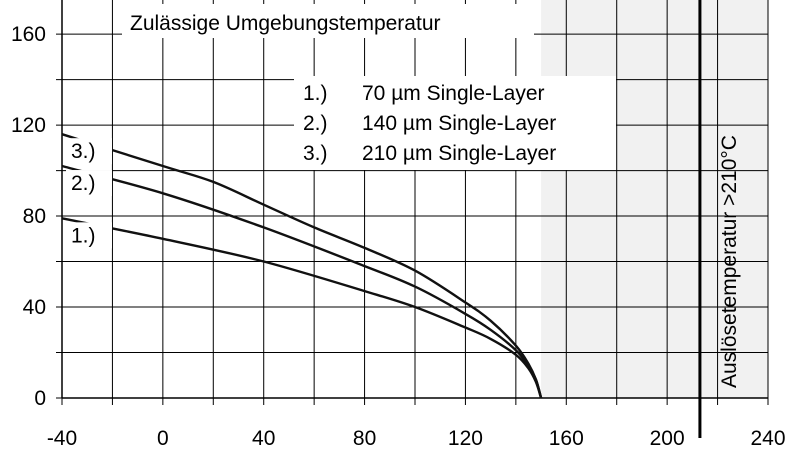 The width and height of the screenshot is (790, 449). I want to click on legend-number: 2.), so click(315, 123).